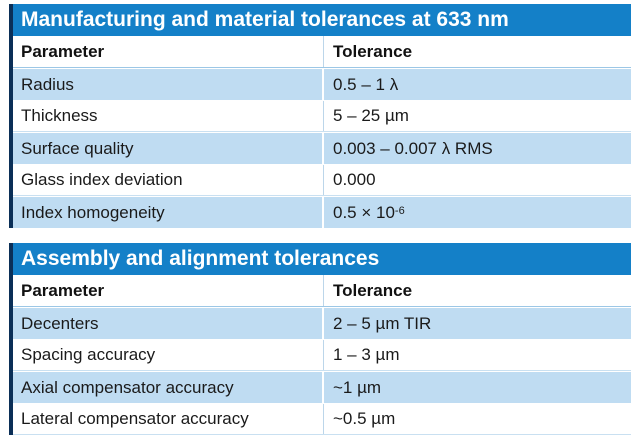 The height and width of the screenshot is (443, 640). What do you see at coordinates (168, 148) in the screenshot?
I see `parameter-cell: Surface quality` at bounding box center [168, 148].